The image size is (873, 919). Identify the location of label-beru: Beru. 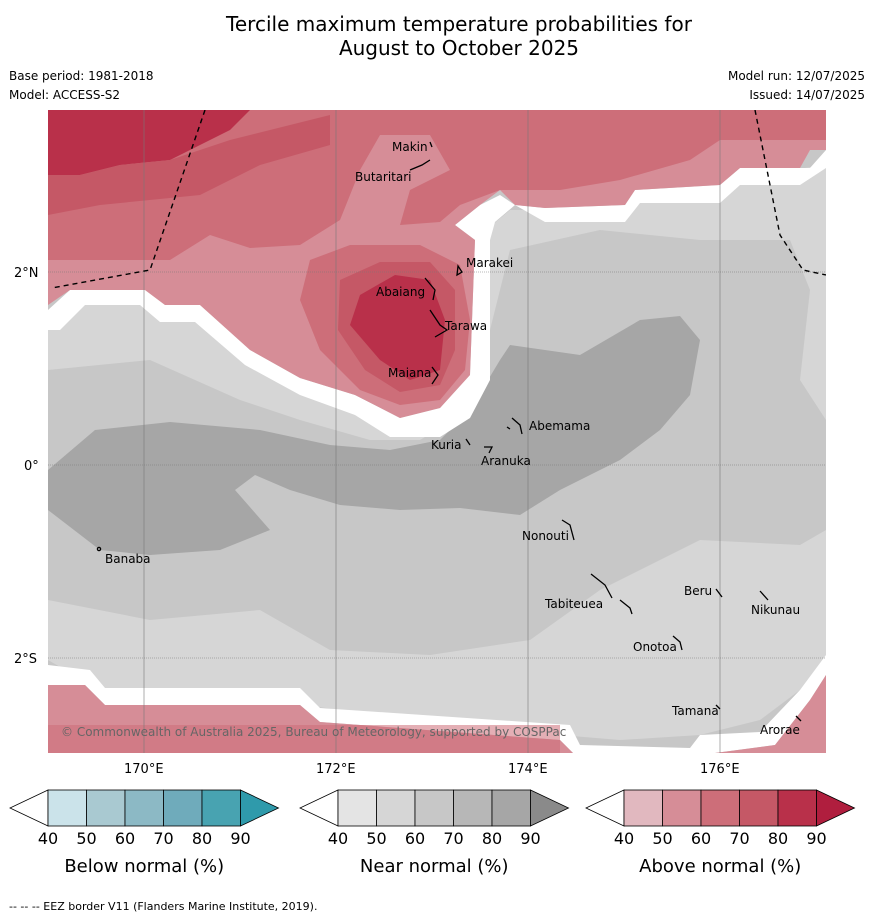
(698, 591).